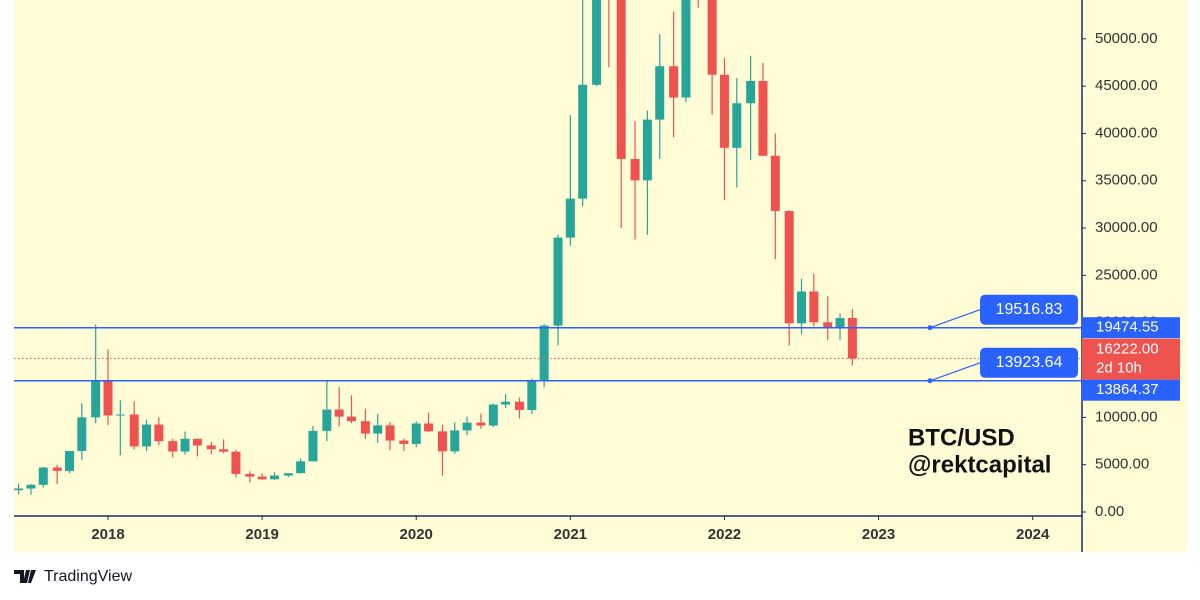 This screenshot has width=1200, height=600. I want to click on y-tick-label: 35000.00, so click(1126, 180).